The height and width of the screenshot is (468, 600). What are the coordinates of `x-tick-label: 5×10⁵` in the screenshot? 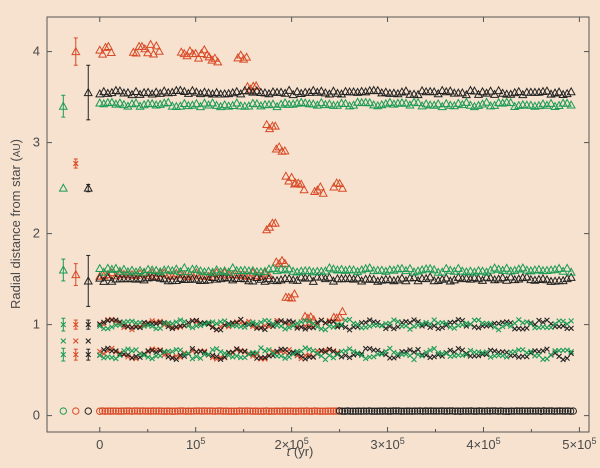 It's located at (579, 444).